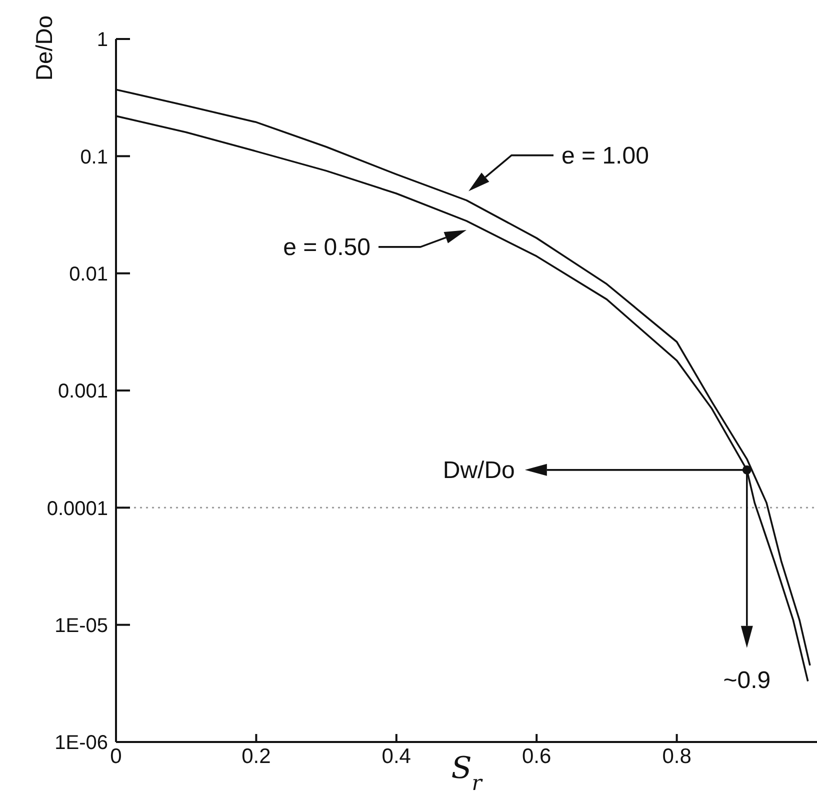  I want to click on x-tick-label: 0.6, so click(537, 756).